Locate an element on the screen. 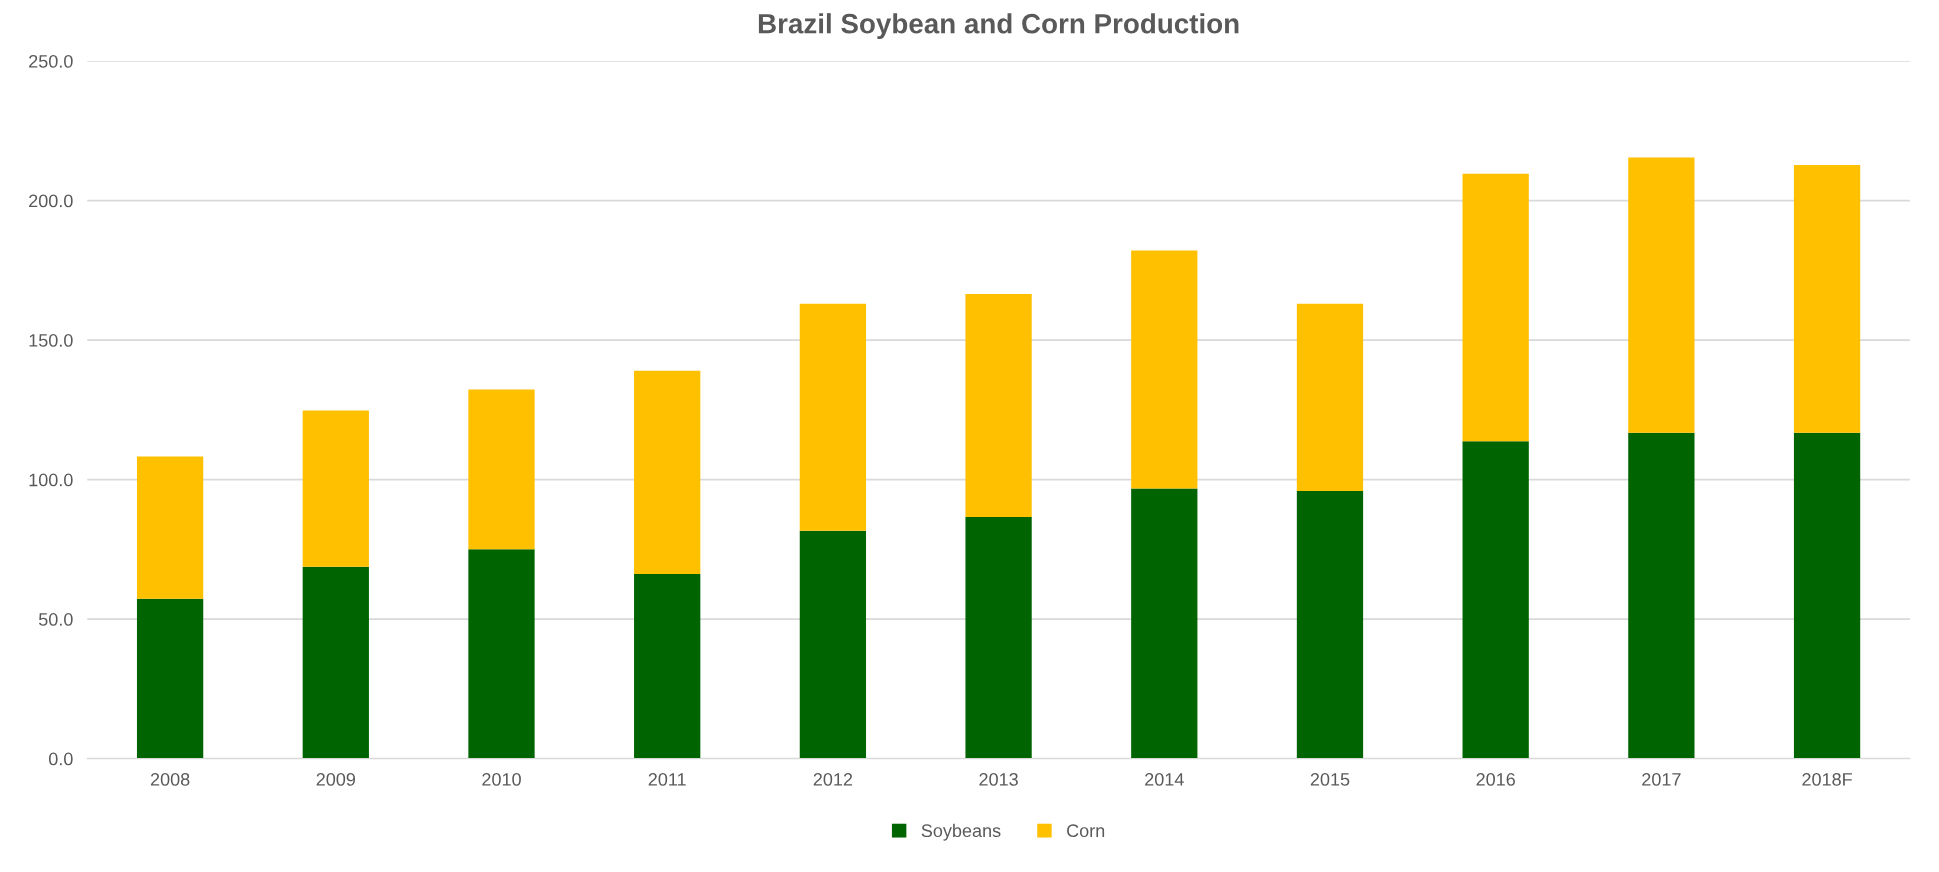 This screenshot has width=1939, height=872. y-tick-label: 250.0 is located at coordinates (51, 61).